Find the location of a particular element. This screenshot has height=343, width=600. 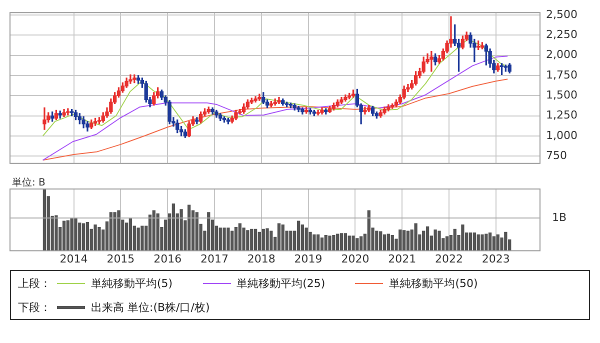

legend-title: 上段： is located at coordinates (34, 283).